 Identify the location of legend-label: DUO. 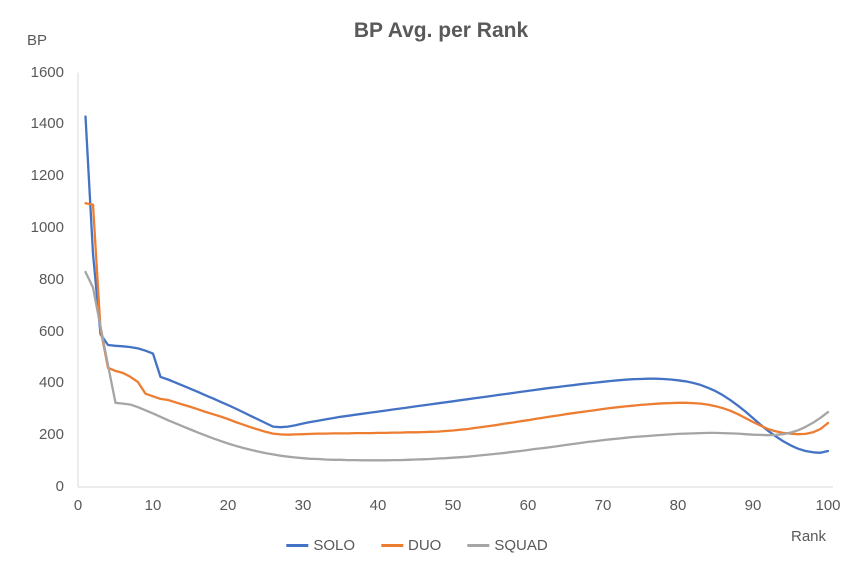
(425, 545).